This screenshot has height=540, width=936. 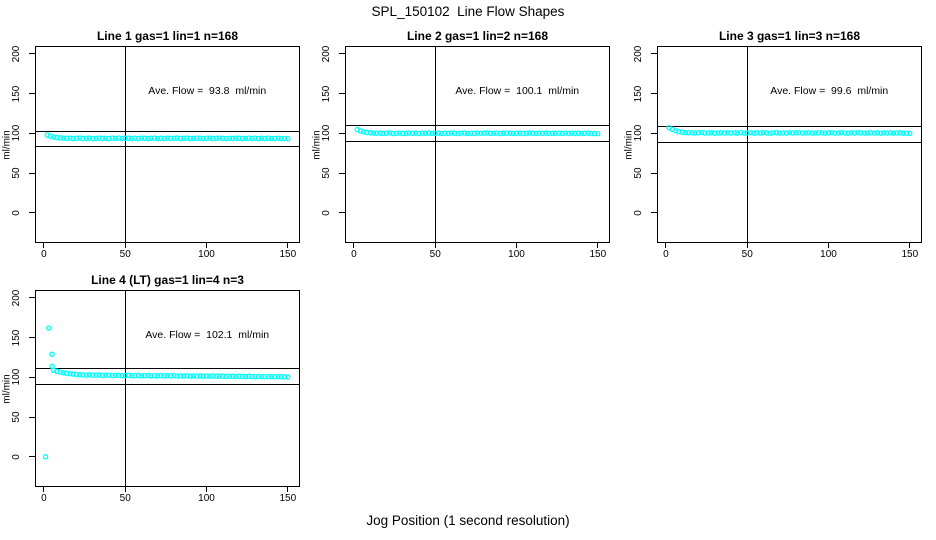 What do you see at coordinates (477, 36) in the screenshot?
I see `panel-title: Line 2 gas=1 lin=2 n=168` at bounding box center [477, 36].